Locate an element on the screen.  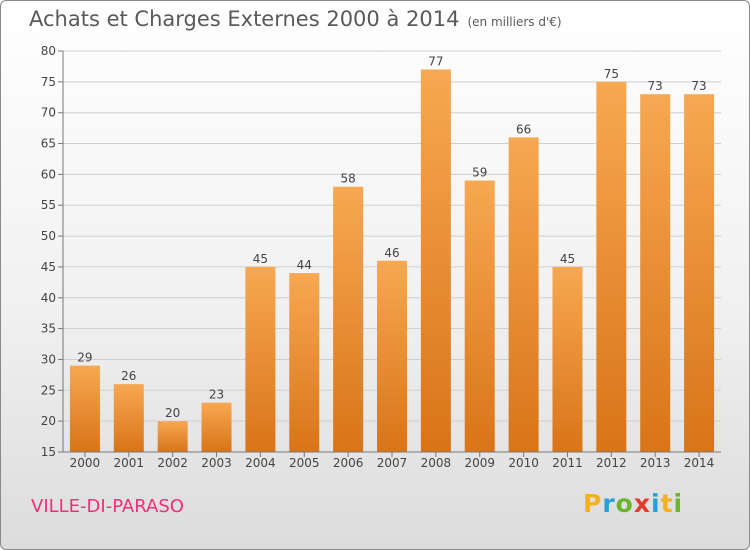
chart-title-text: Achats et Charges Externes 2000 à 2014 is located at coordinates (244, 19).